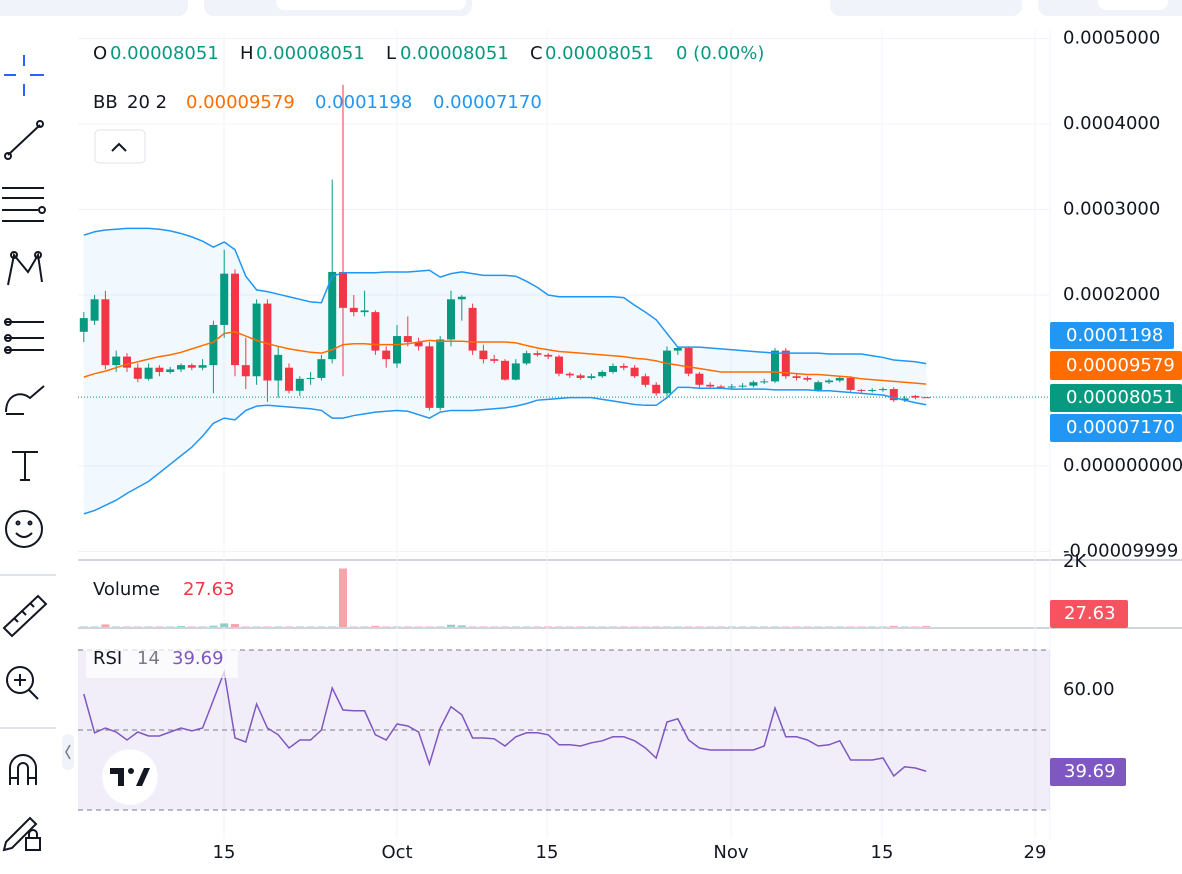 The height and width of the screenshot is (874, 1182). Describe the element at coordinates (25, 466) in the screenshot. I see `text-tool` at that location.